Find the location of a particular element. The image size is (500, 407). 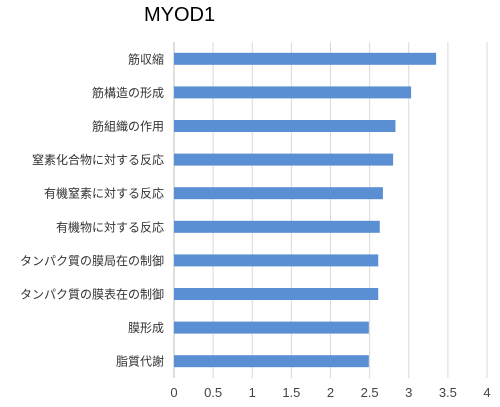

category-label-7: タンパク質の膜表在の制御 is located at coordinates (92, 294).